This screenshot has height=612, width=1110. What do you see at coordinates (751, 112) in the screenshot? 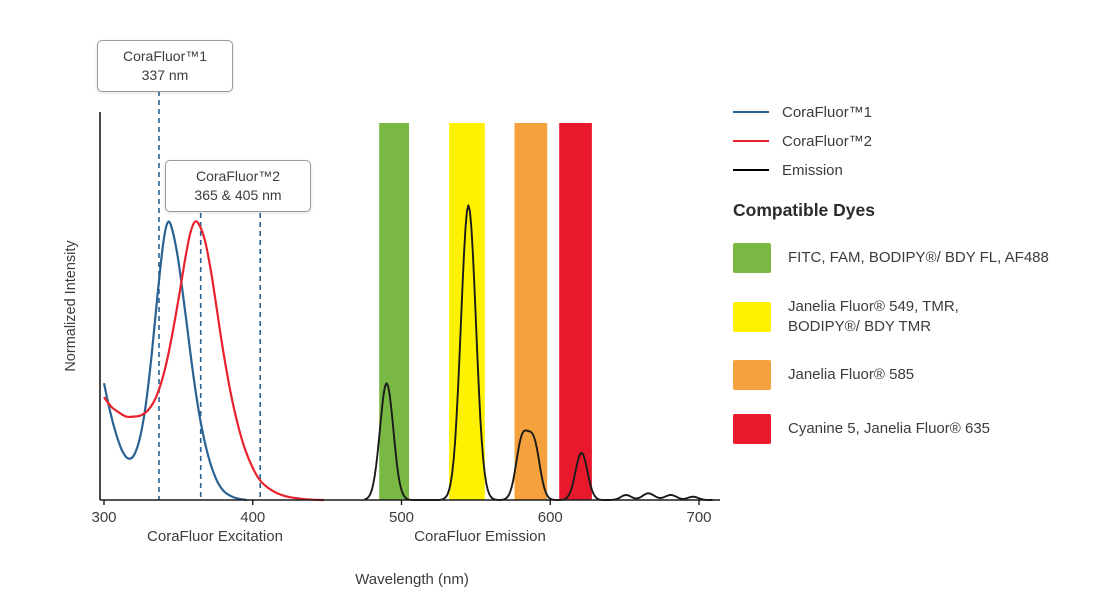
I see `corafluor1-line-swatch` at bounding box center [751, 112].